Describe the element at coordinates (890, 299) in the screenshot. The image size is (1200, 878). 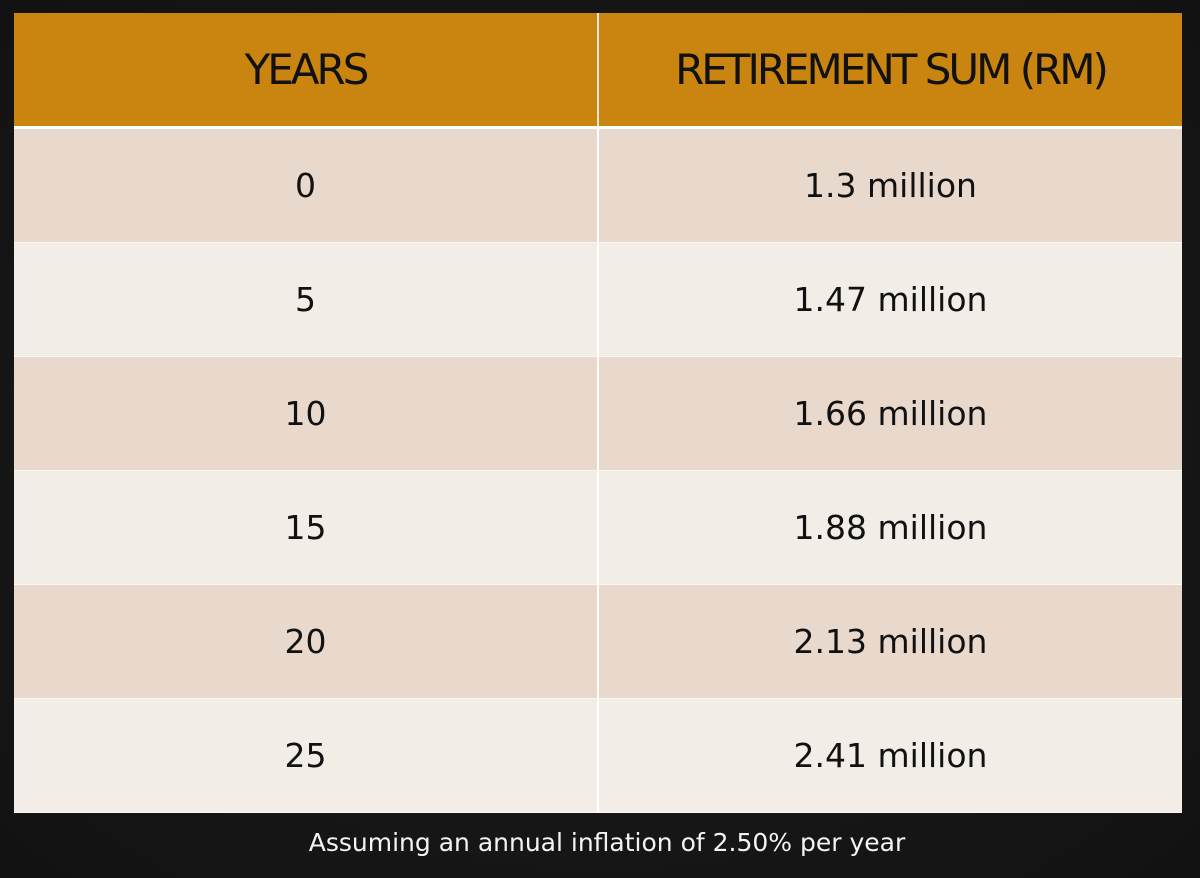
I see `cell-retirement-sum: 1.47 million` at that location.